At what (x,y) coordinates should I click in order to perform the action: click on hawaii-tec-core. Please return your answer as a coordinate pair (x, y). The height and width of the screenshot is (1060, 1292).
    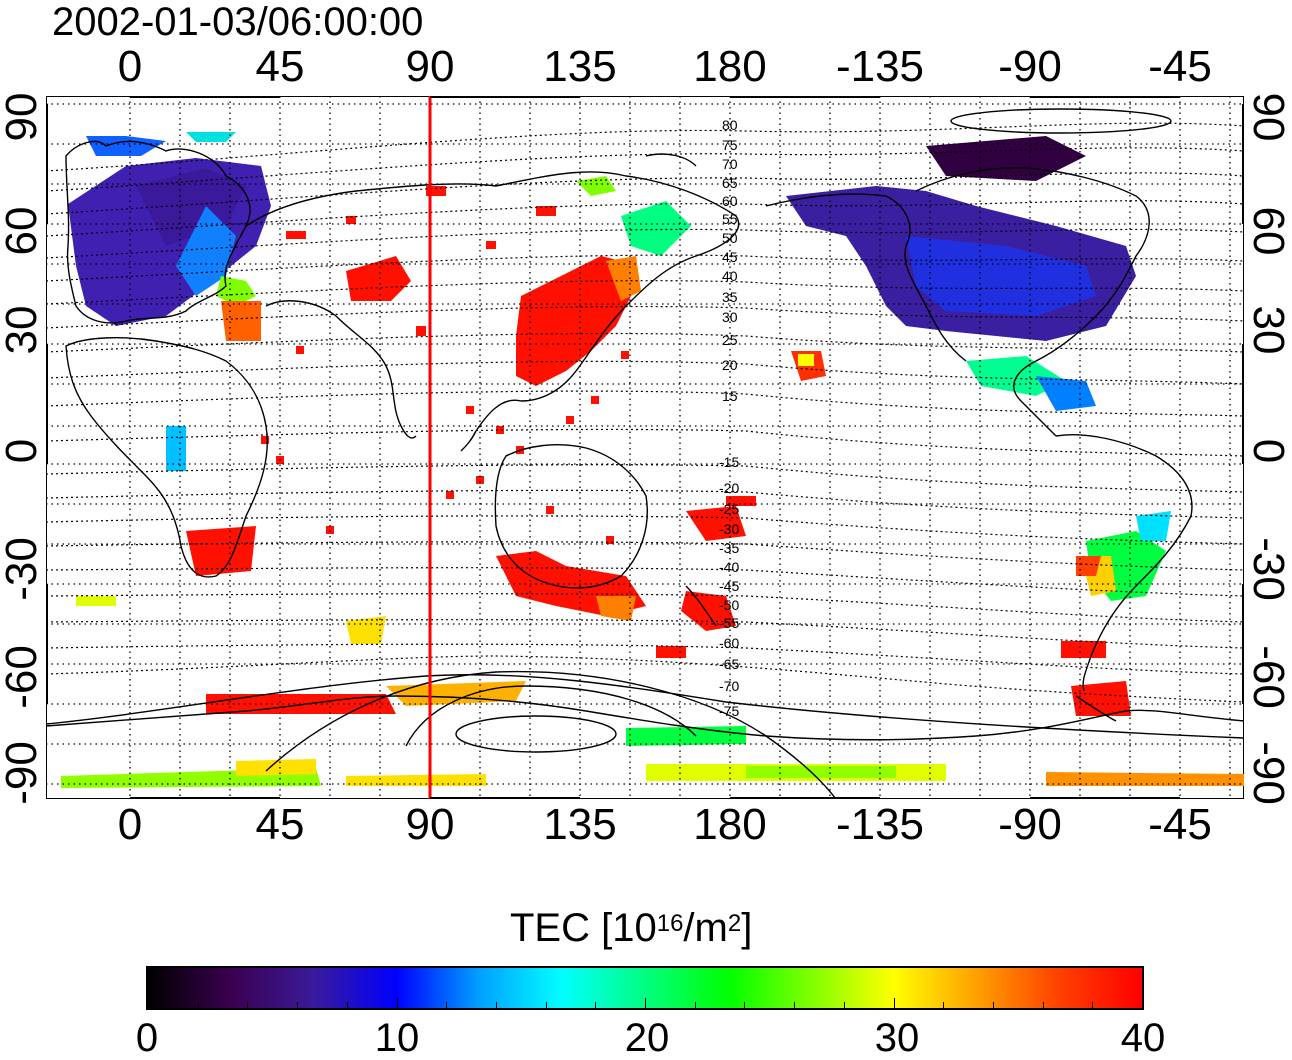
    Looking at the image, I should click on (806, 360).